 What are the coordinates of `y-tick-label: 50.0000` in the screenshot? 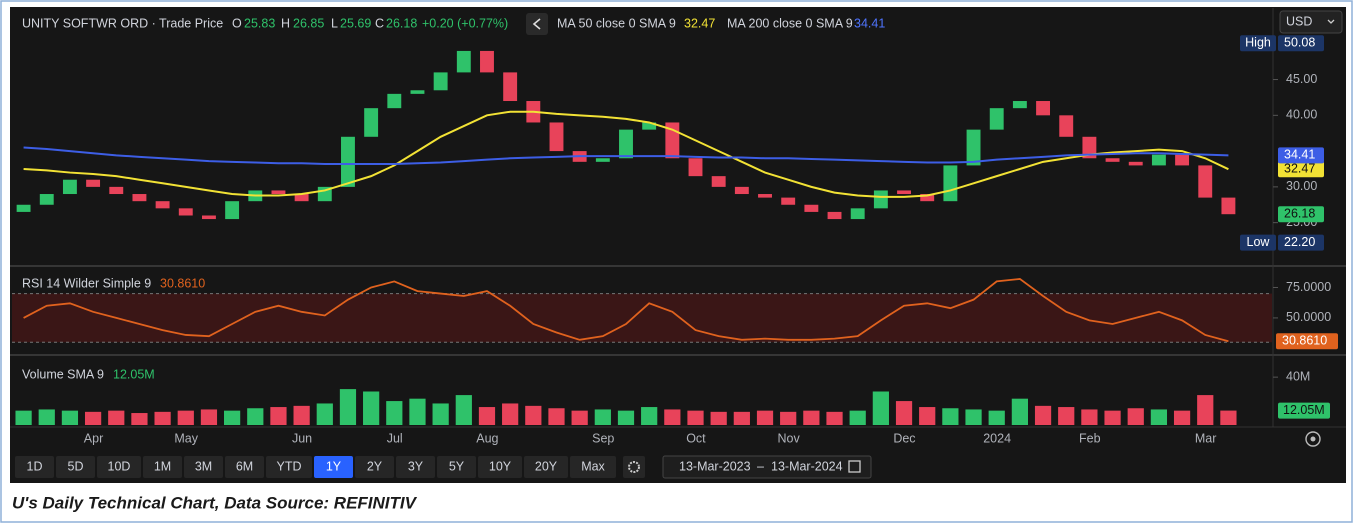 It's located at (1308, 317).